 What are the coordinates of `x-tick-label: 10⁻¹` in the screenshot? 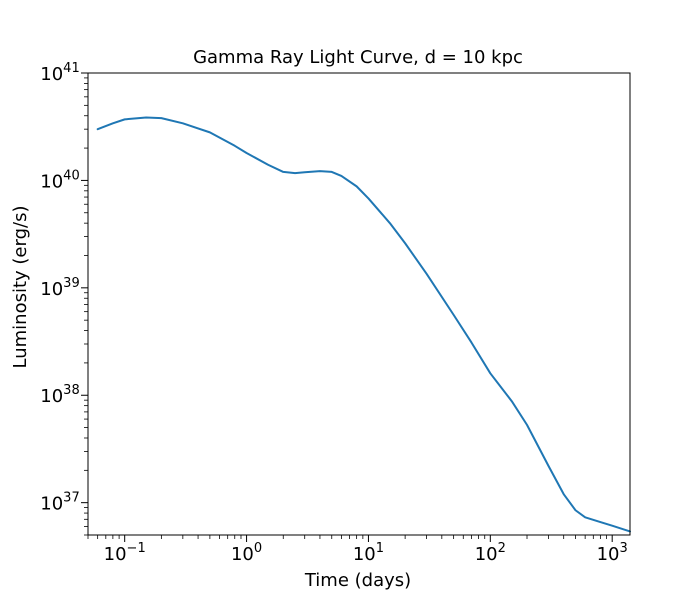 It's located at (125, 553).